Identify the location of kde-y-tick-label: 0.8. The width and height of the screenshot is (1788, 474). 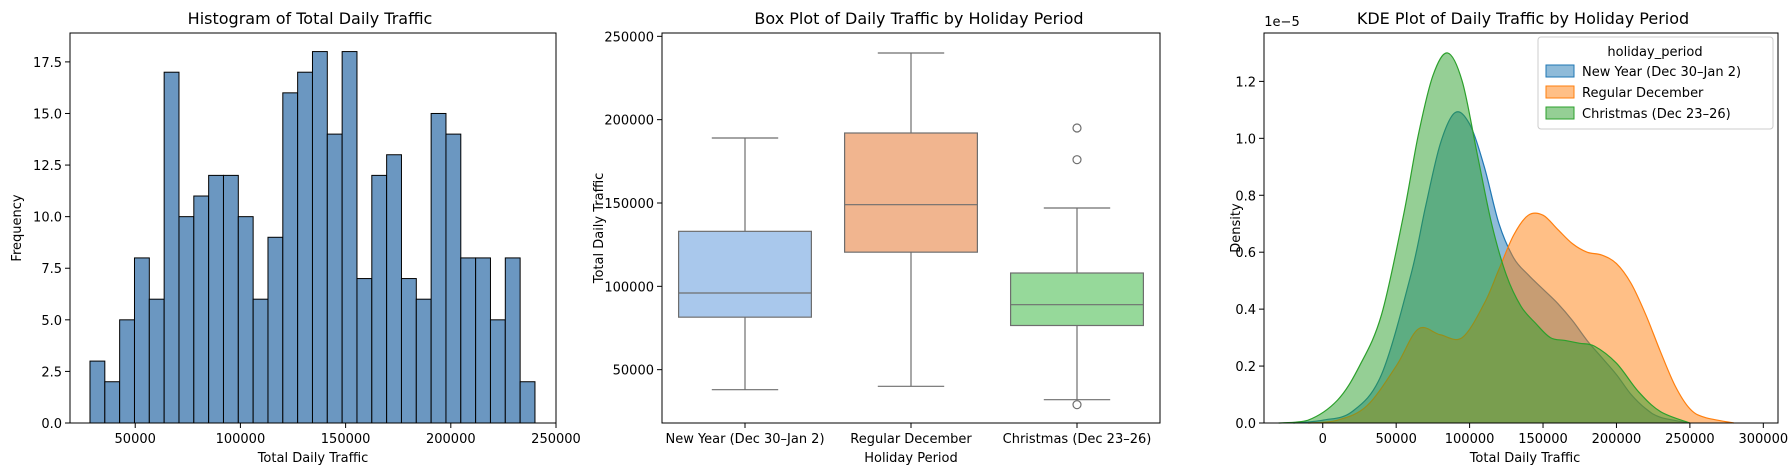
(1245, 196).